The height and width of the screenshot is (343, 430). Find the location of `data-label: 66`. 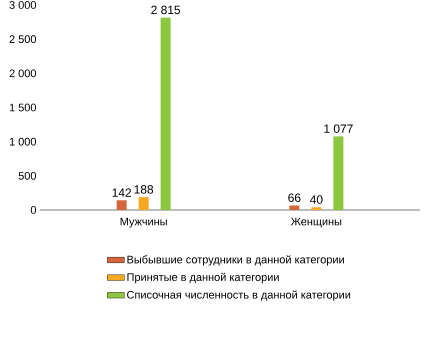

data-label: 66 is located at coordinates (294, 198).